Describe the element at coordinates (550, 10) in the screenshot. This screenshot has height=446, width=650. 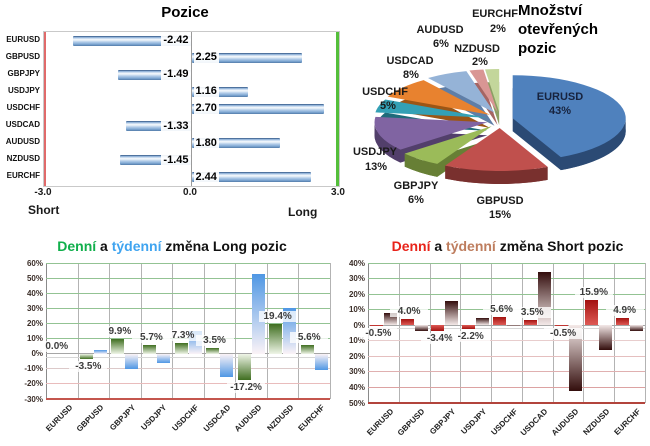
I see `pie-title-line-1: Množství` at that location.